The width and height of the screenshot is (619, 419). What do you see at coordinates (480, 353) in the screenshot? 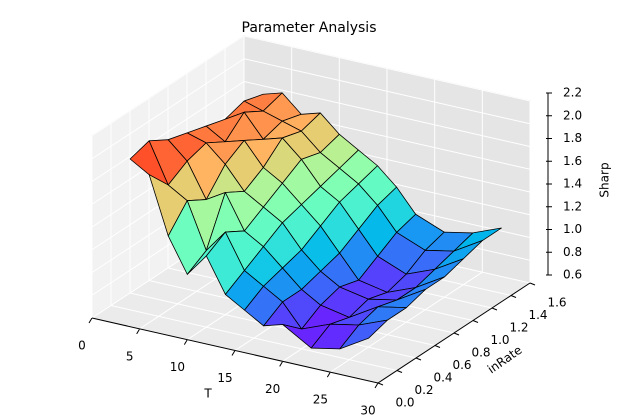
I see `y-tick-label: 0.8` at bounding box center [480, 353].